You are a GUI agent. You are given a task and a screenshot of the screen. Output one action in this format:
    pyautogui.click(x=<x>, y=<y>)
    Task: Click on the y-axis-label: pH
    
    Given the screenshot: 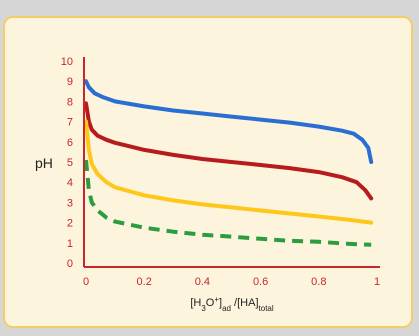 What is the action you would take?
    pyautogui.click(x=44, y=163)
    